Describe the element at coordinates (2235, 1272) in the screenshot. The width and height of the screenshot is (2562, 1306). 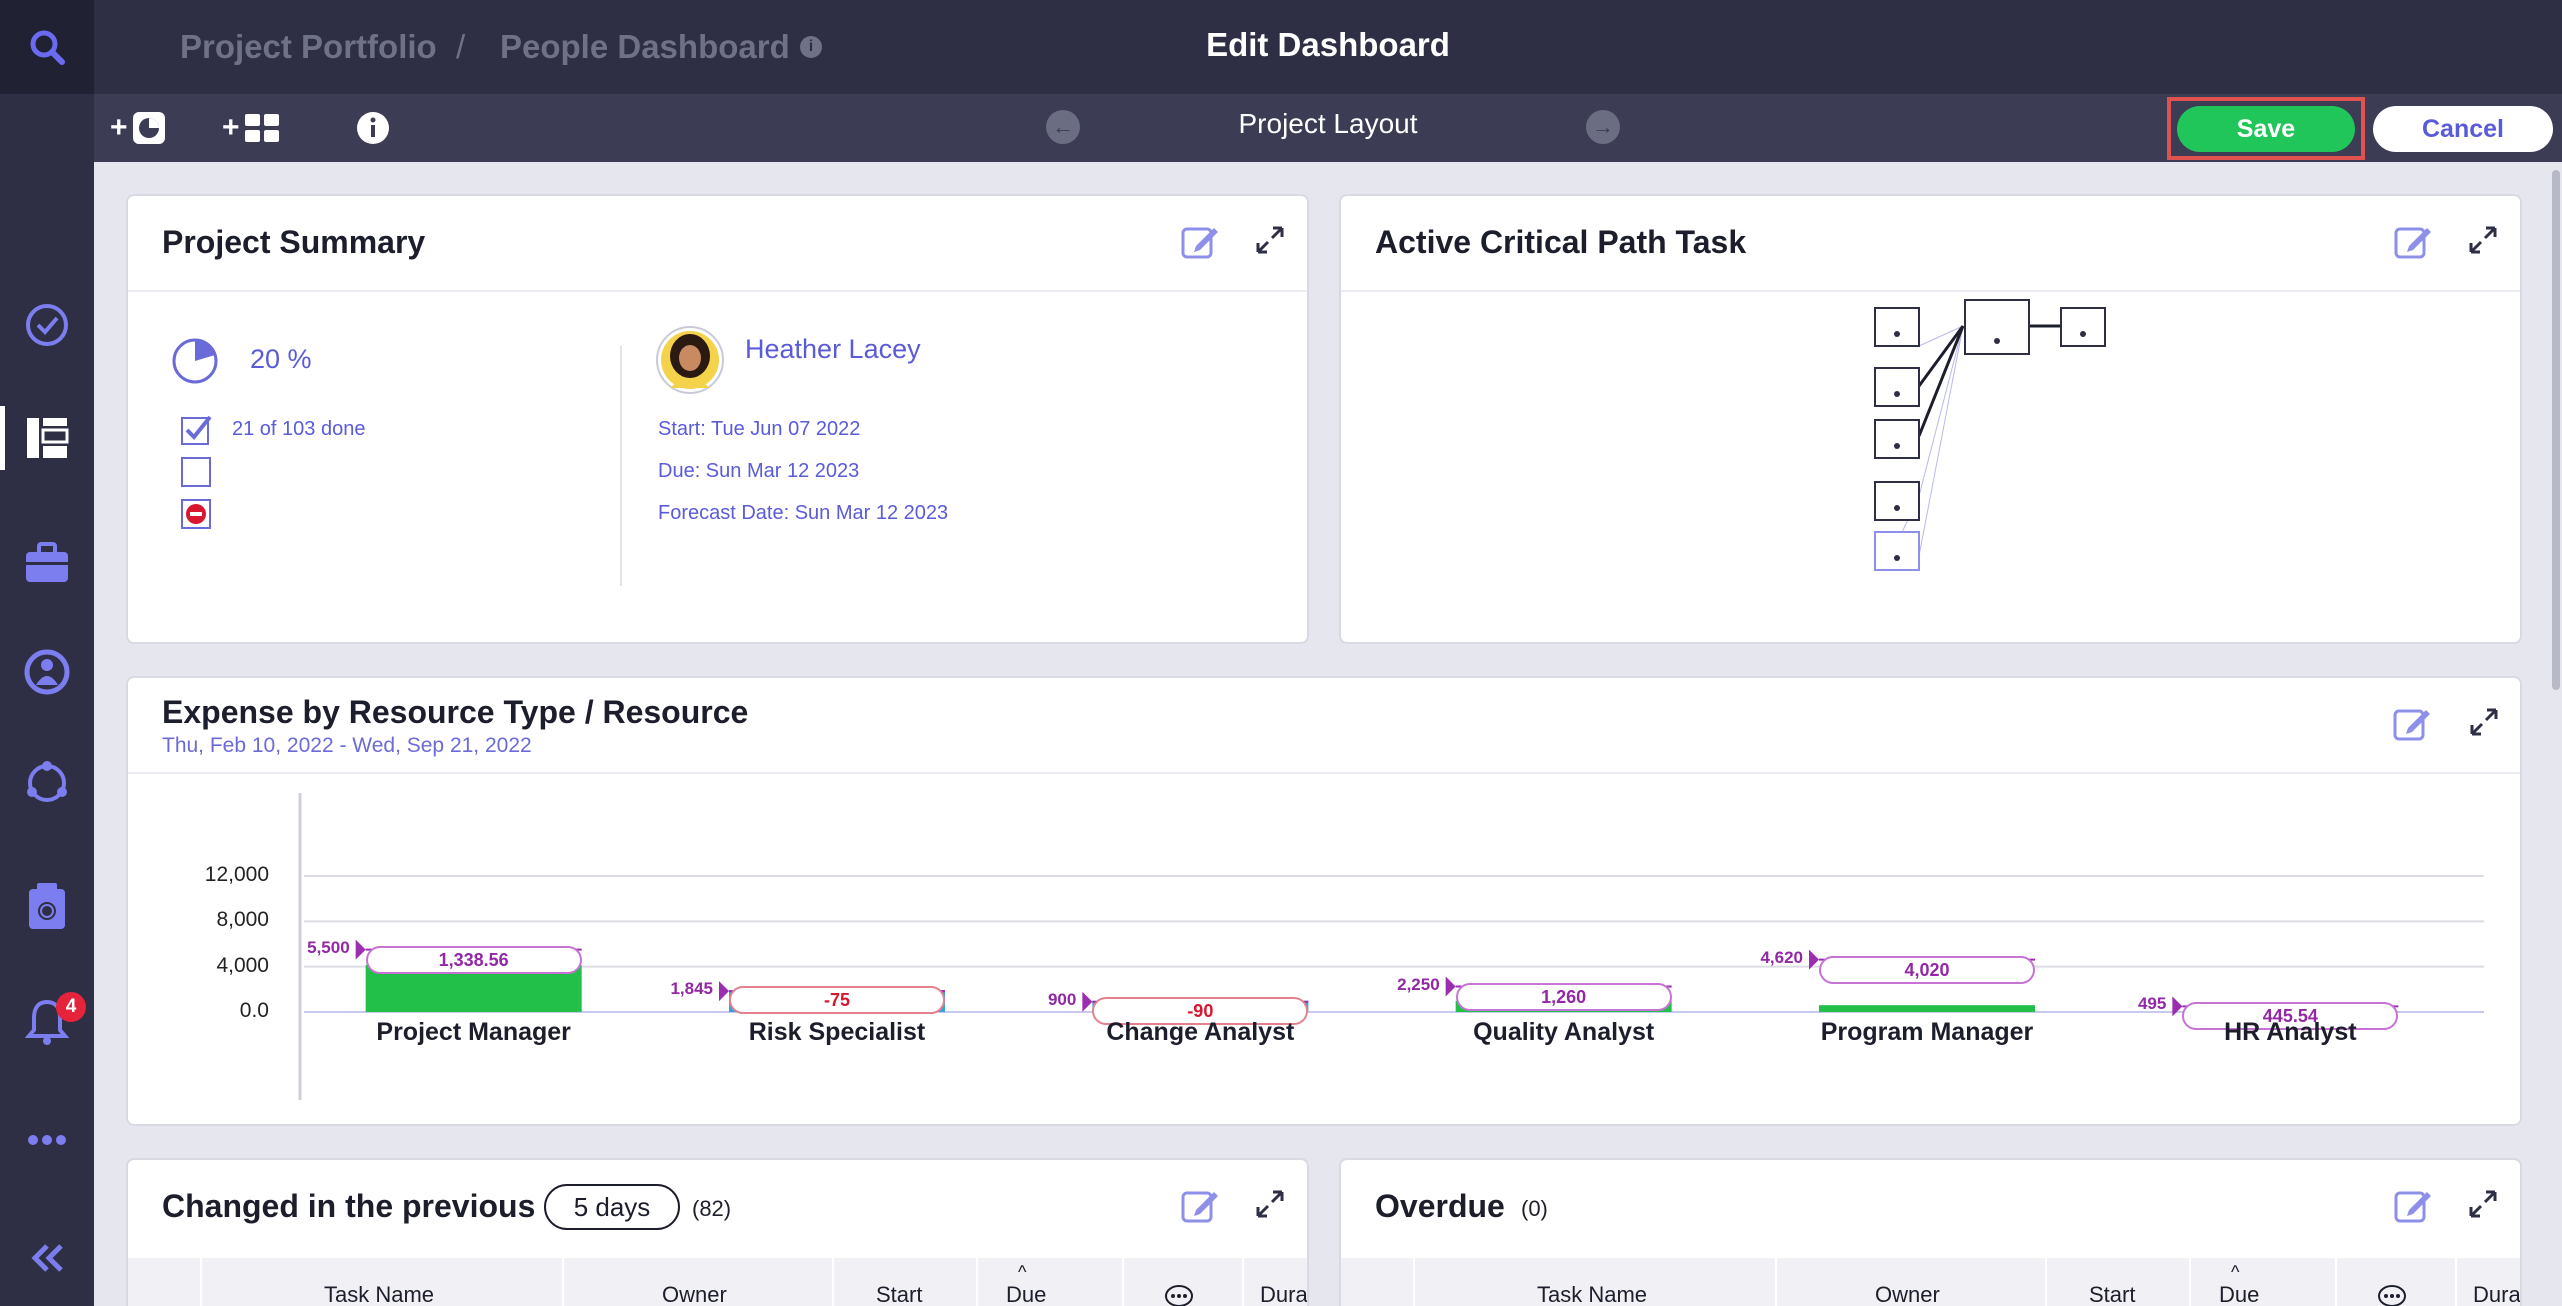
I see `sort-up-icon: ^` at that location.